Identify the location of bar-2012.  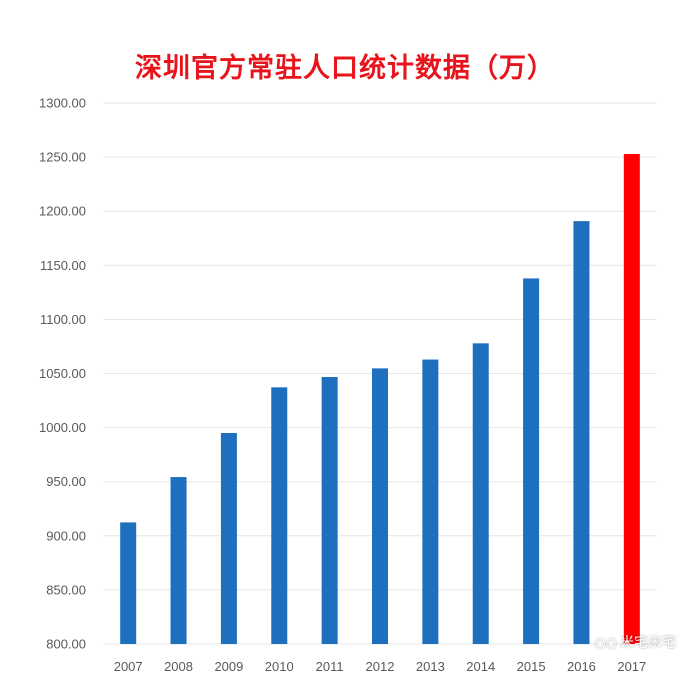
(380, 506).